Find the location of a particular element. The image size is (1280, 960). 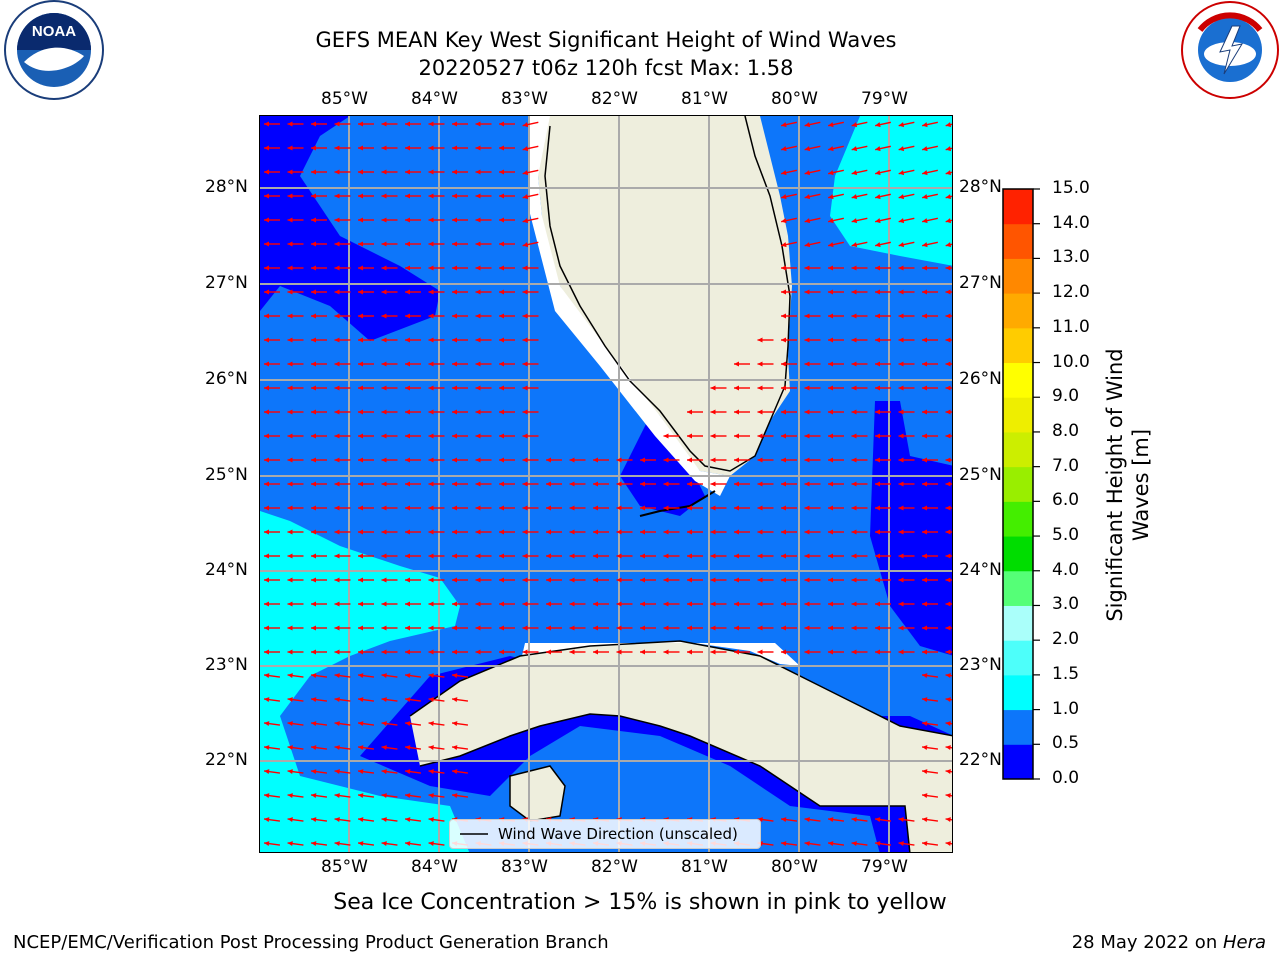

nws-logo-icon is located at coordinates (1230, 52).